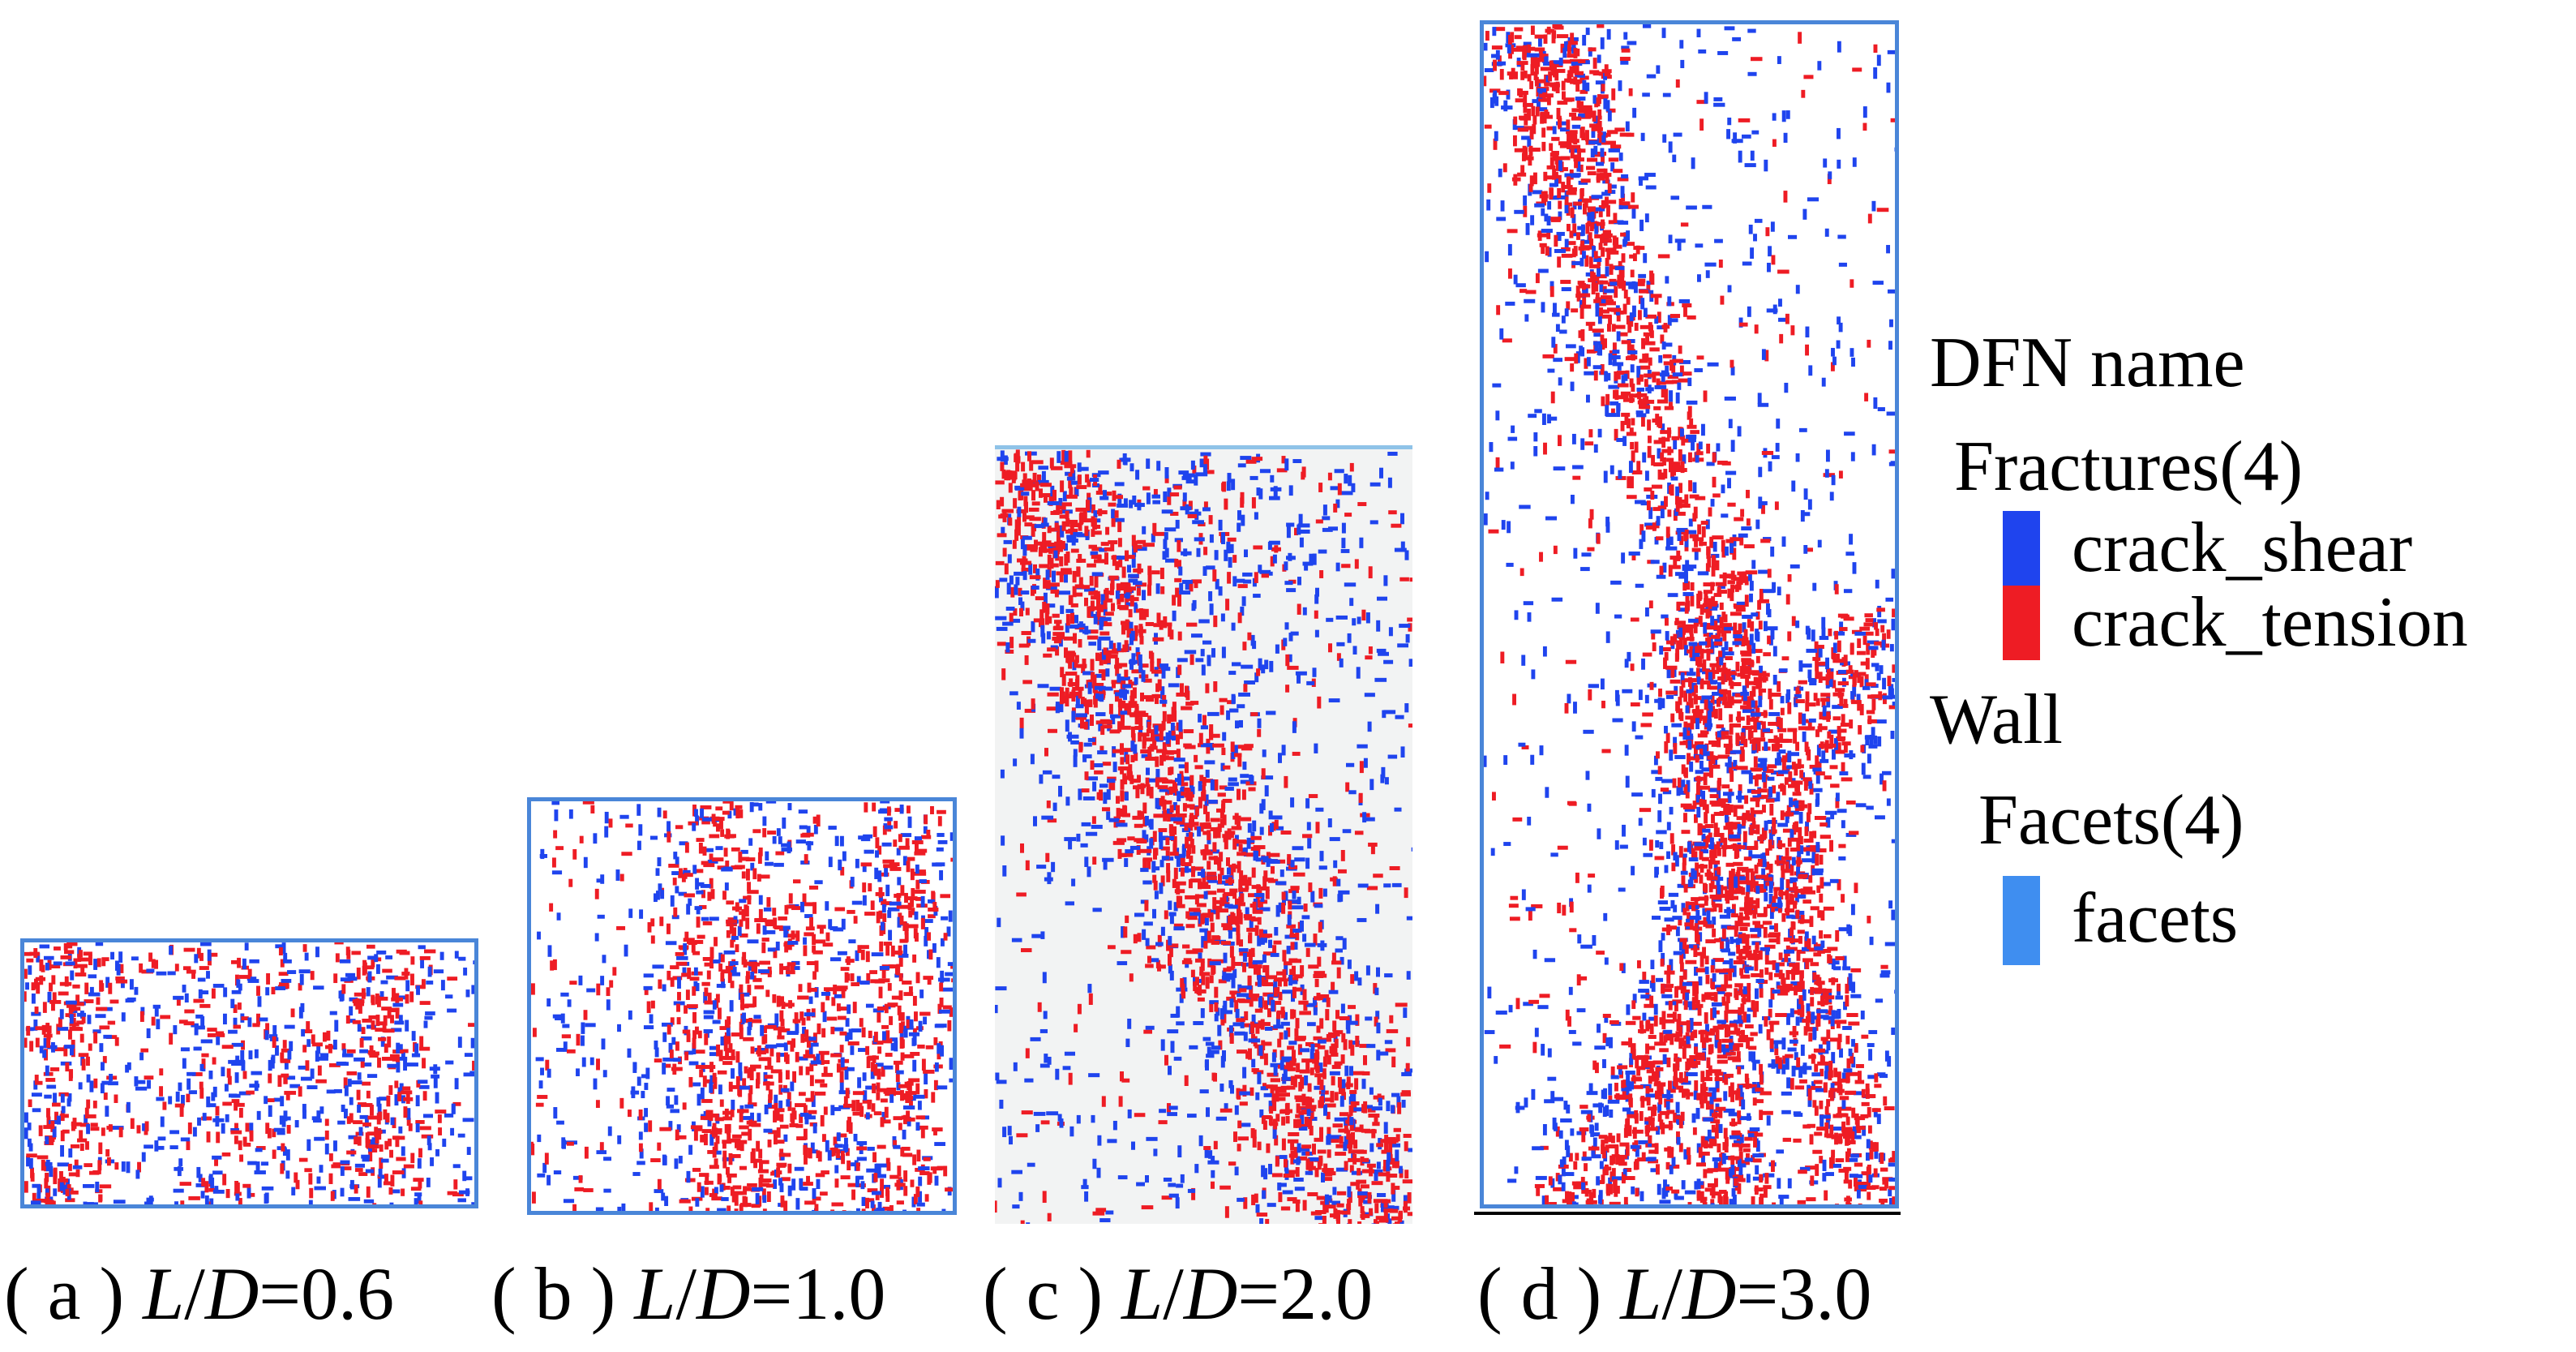  I want to click on crack-pattern-a, so click(249, 1073).